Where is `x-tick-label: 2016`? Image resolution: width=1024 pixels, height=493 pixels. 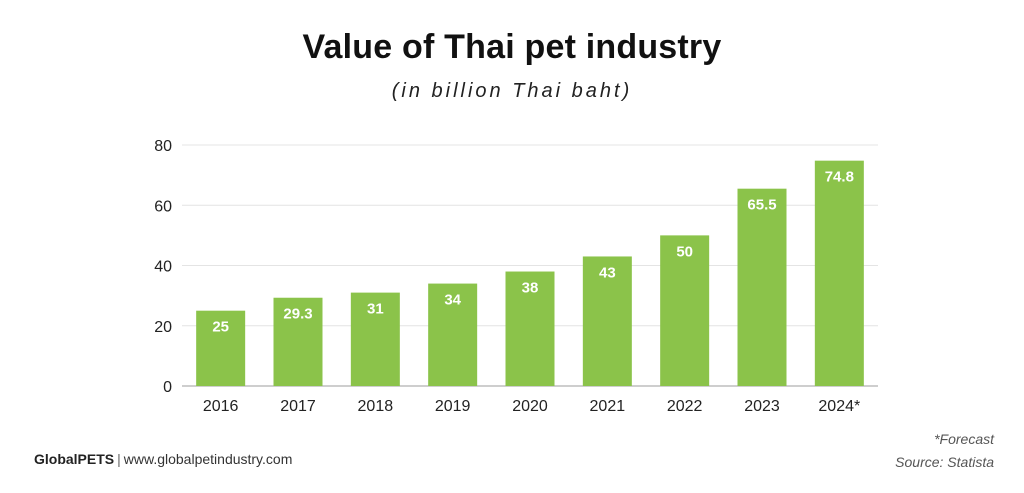
x-tick-label: 2016 is located at coordinates (221, 406).